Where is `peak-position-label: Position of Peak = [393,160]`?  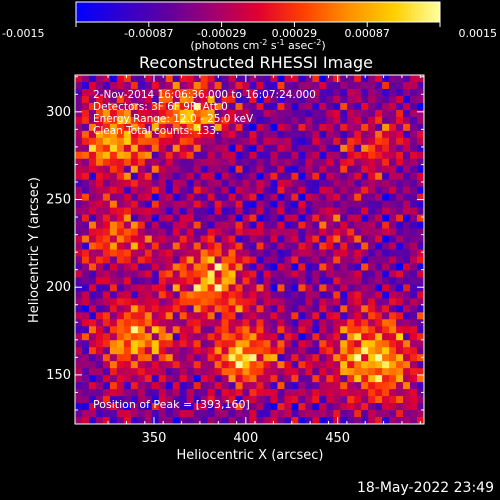 peak-position-label: Position of Peak = [393,160] is located at coordinates (171, 404).